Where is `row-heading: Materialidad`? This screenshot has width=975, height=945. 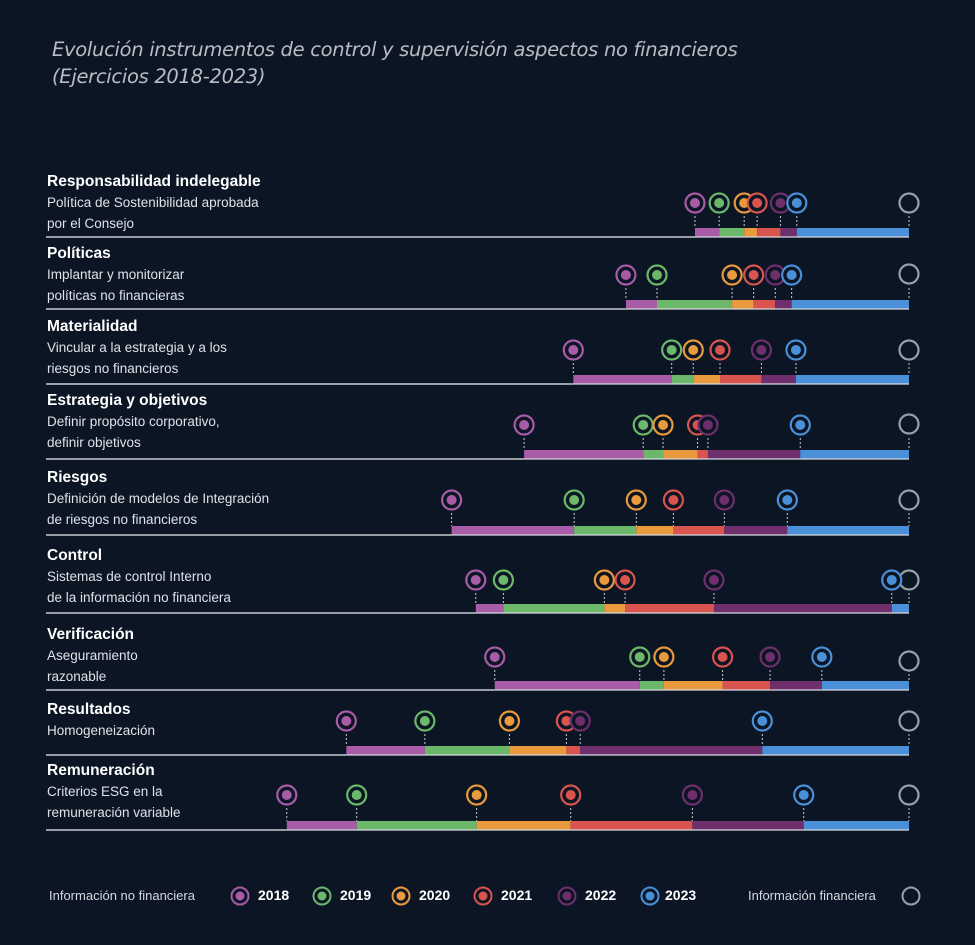
row-heading: Materialidad is located at coordinates (92, 326).